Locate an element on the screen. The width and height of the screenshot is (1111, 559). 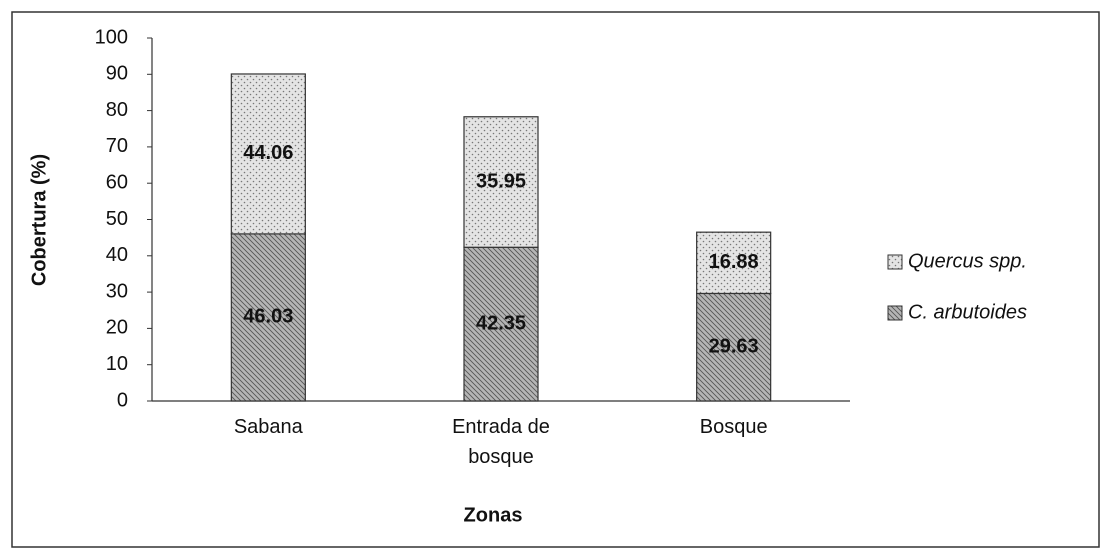
data-label: 29.63 is located at coordinates (734, 347).